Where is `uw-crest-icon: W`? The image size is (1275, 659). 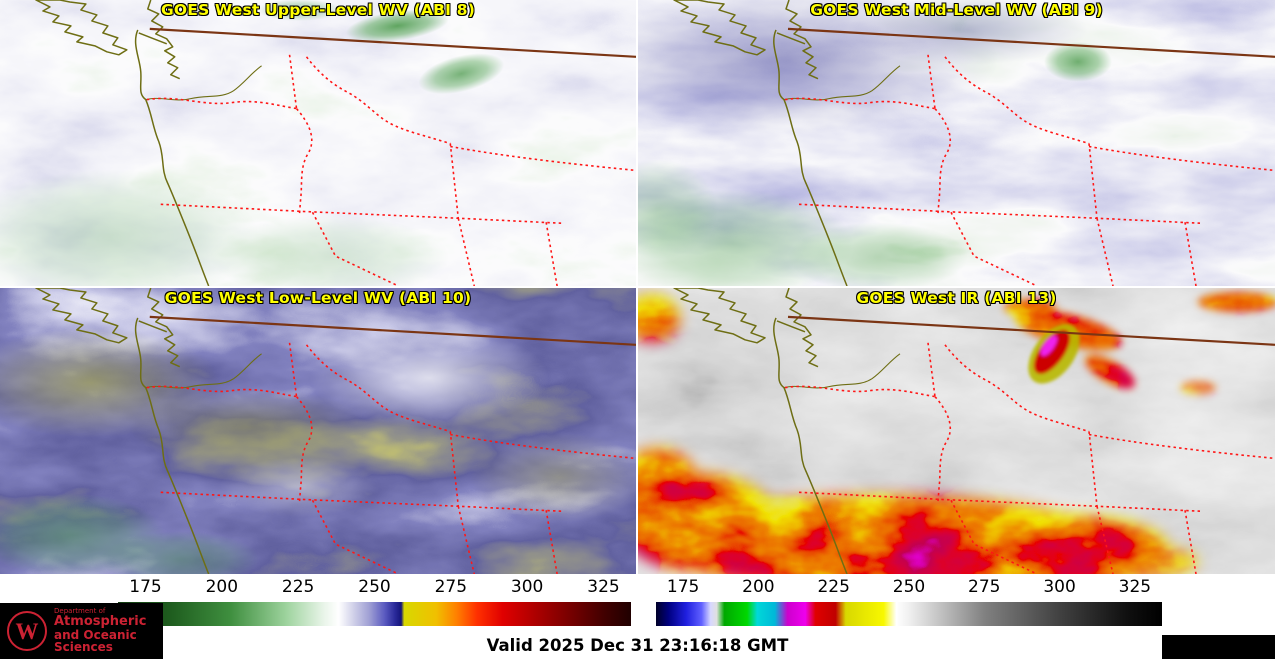 uw-crest-icon: W is located at coordinates (27, 631).